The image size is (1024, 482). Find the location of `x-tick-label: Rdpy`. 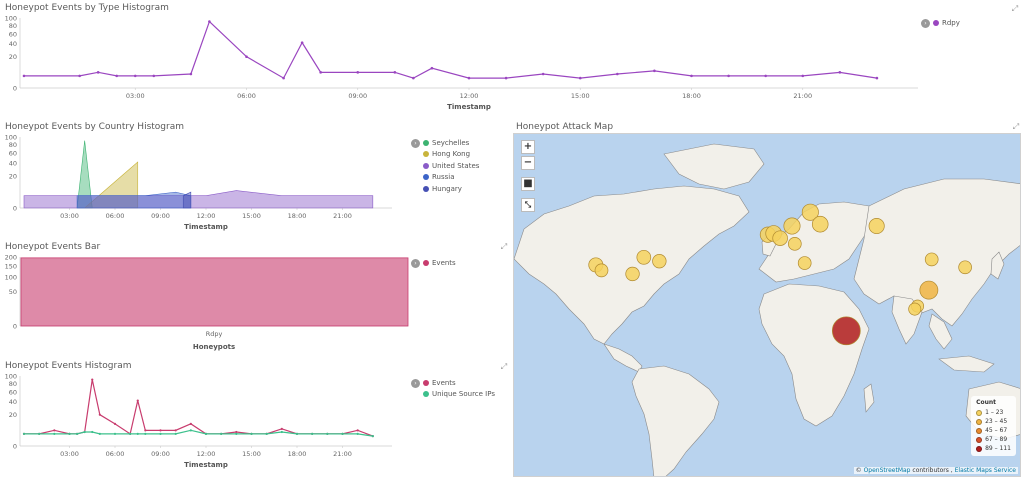

x-tick-label: Rdpy is located at coordinates (214, 334).